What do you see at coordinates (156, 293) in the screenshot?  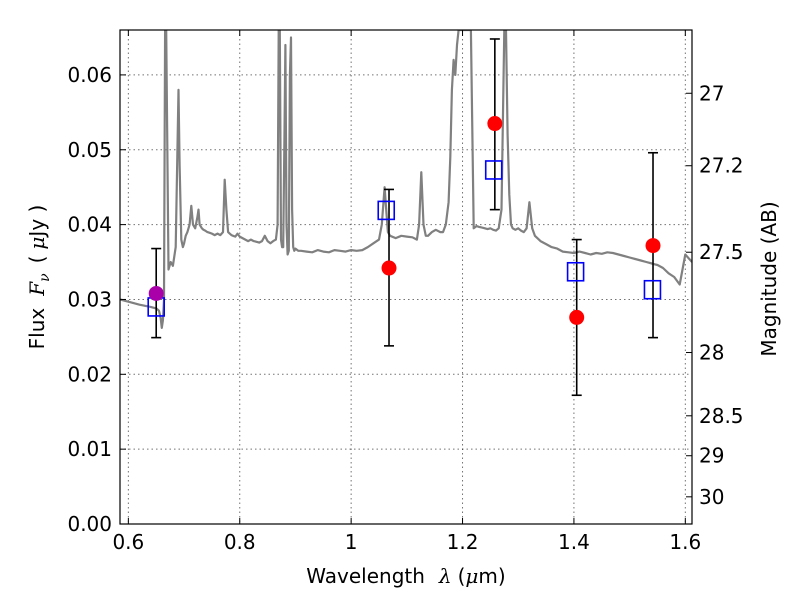 I see `detection-point` at bounding box center [156, 293].